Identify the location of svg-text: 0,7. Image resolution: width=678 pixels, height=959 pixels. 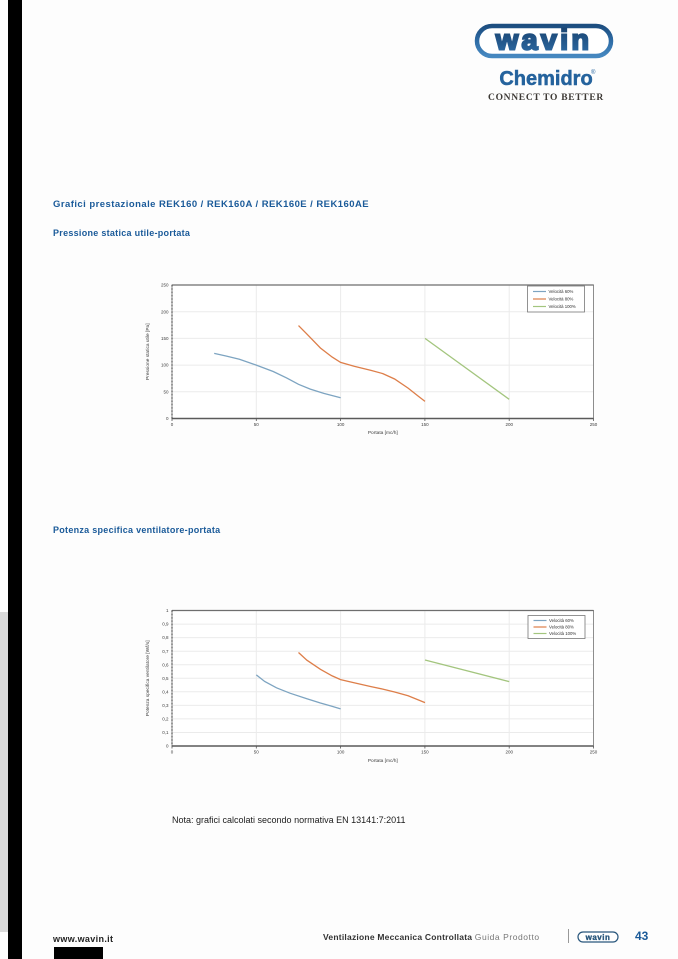
(165, 651).